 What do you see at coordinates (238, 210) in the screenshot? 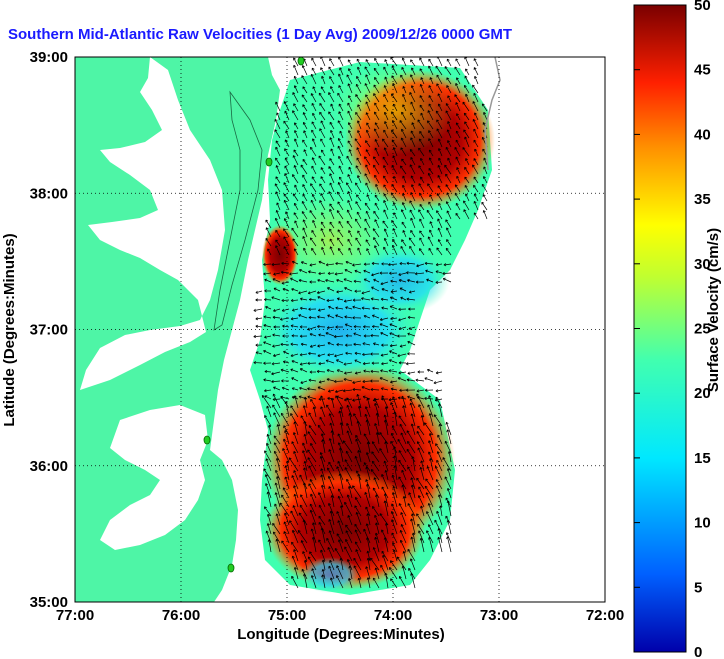
I see `peninsula-coast` at bounding box center [238, 210].